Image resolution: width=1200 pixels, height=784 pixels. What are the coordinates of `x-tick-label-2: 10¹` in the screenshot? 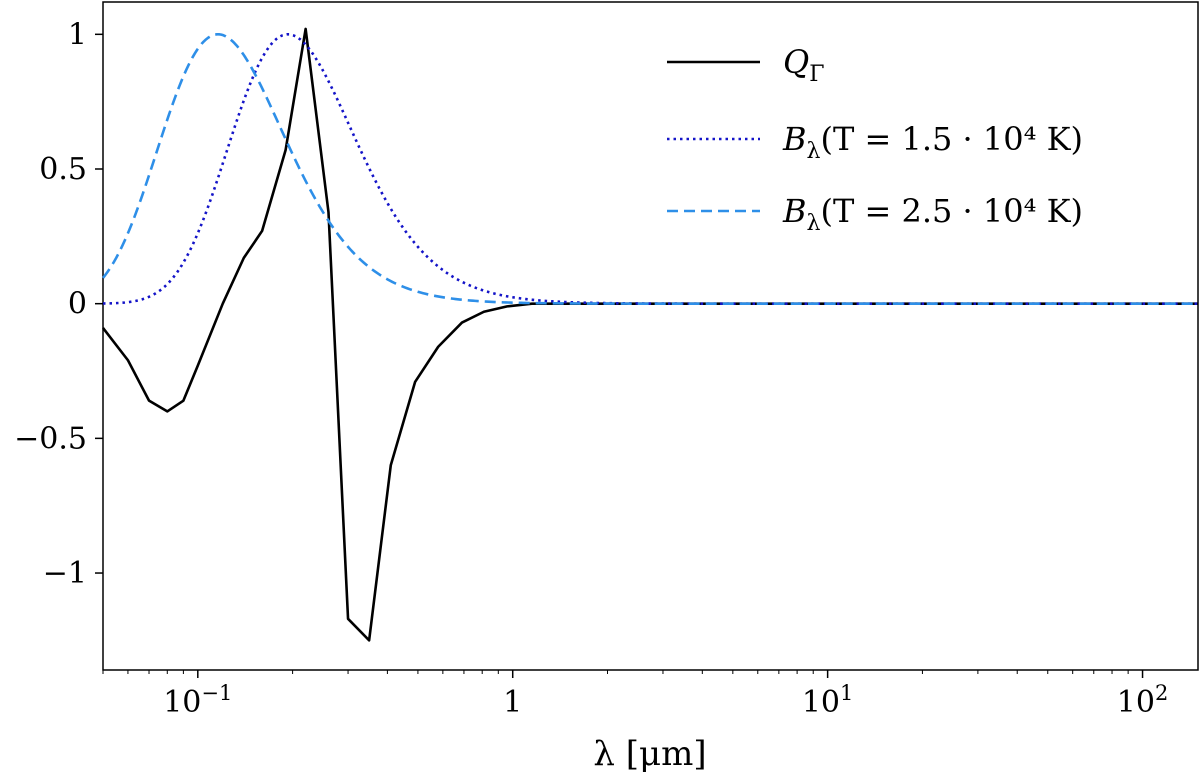 It's located at (828, 700).